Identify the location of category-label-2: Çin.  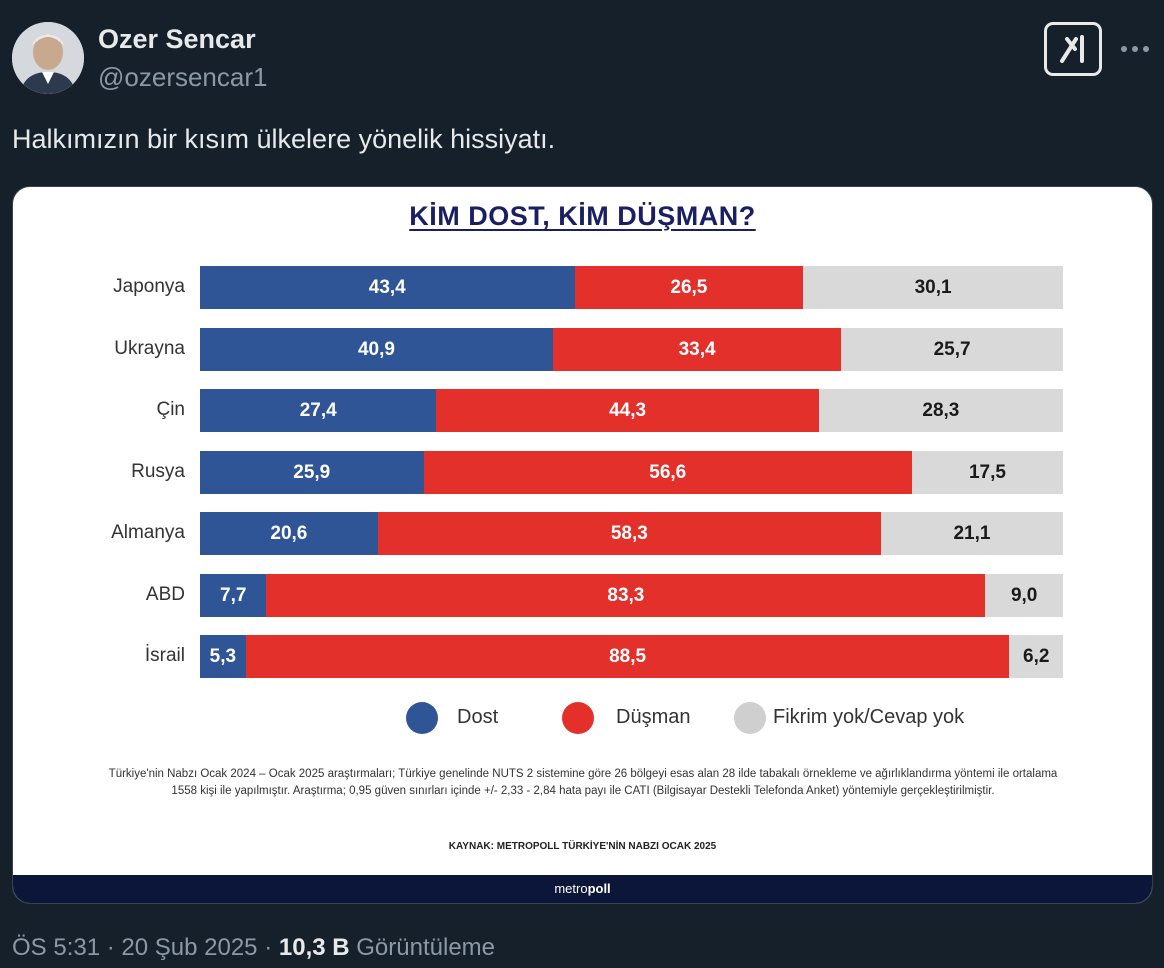
(170, 409).